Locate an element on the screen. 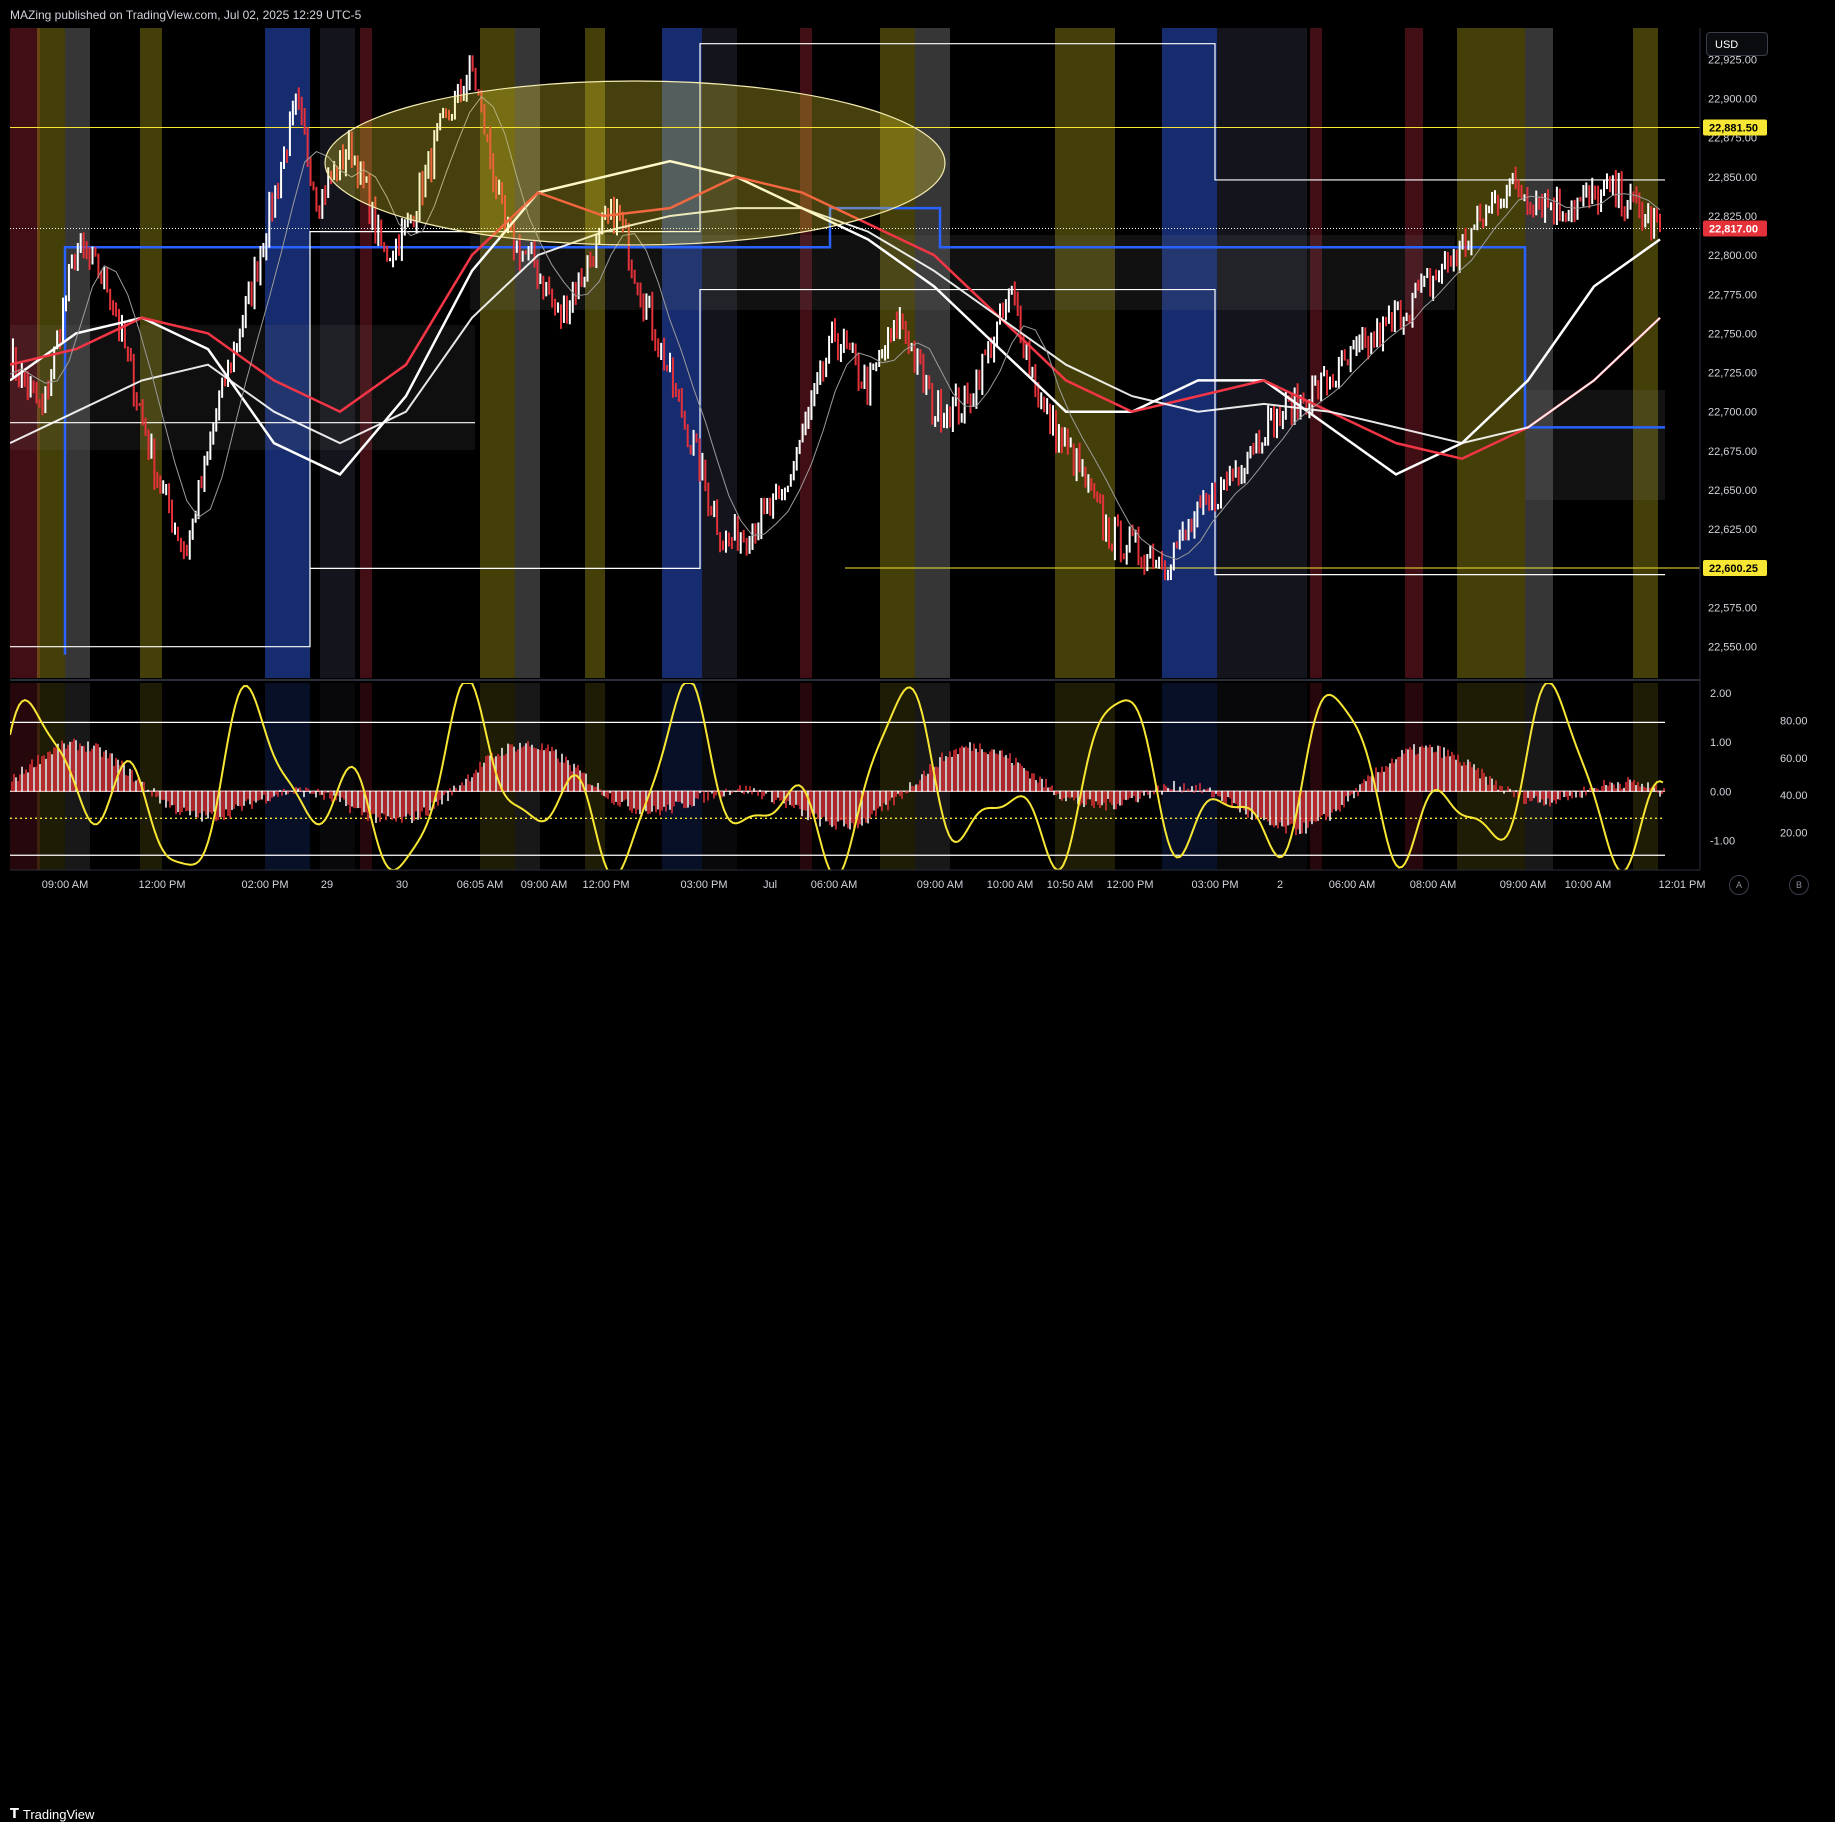 Image resolution: width=1835 pixels, height=1822 pixels. tradingview-logo-icon: 𝗧 is located at coordinates (14, 1814).